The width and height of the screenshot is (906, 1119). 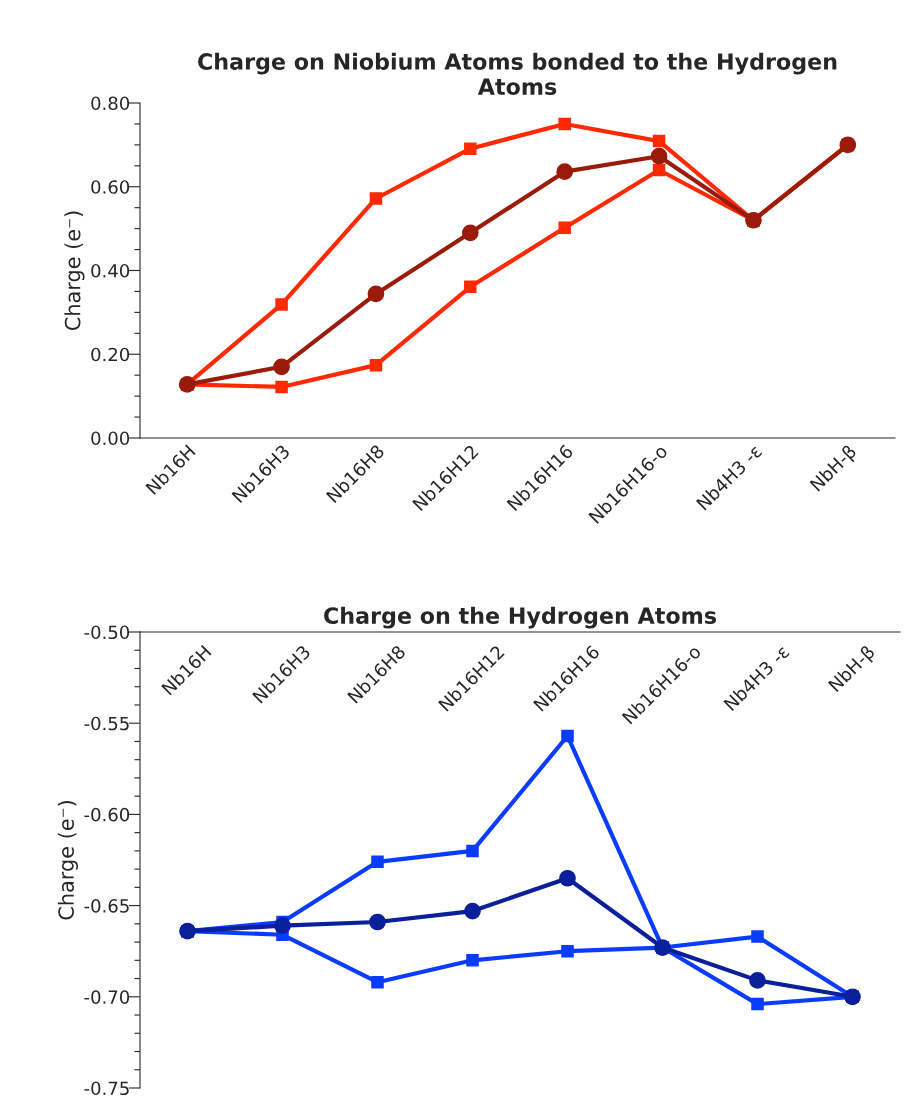 What do you see at coordinates (517, 73) in the screenshot?
I see `chart-title: Charge on Niobium Atoms bonded to the Hydrogen Atoms` at bounding box center [517, 73].